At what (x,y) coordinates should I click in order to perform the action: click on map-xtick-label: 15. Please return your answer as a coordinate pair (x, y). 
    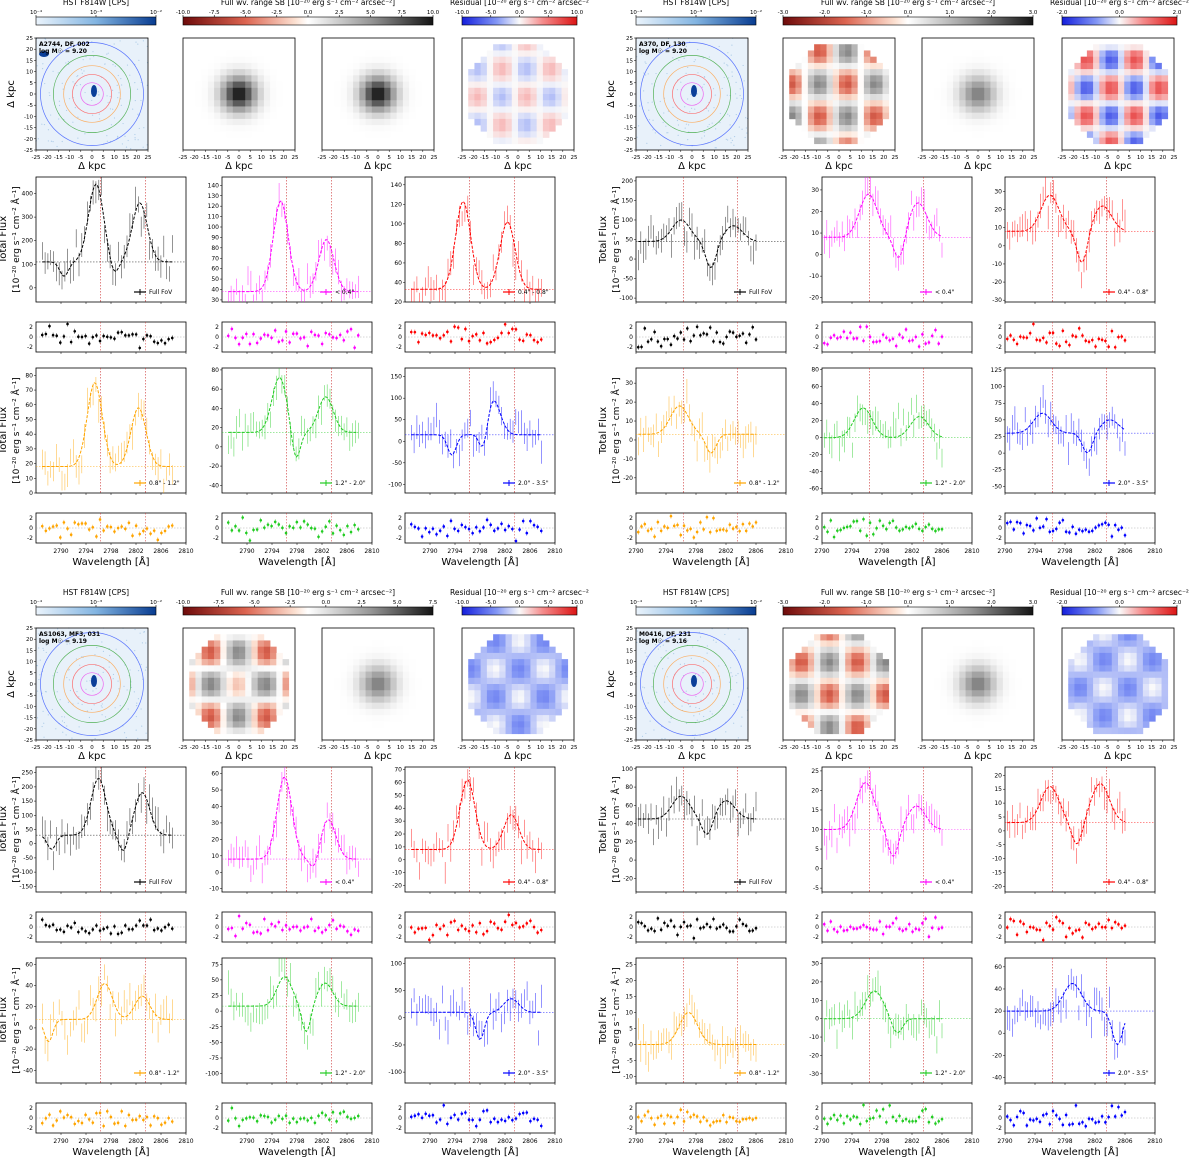
    Looking at the image, I should click on (411, 158).